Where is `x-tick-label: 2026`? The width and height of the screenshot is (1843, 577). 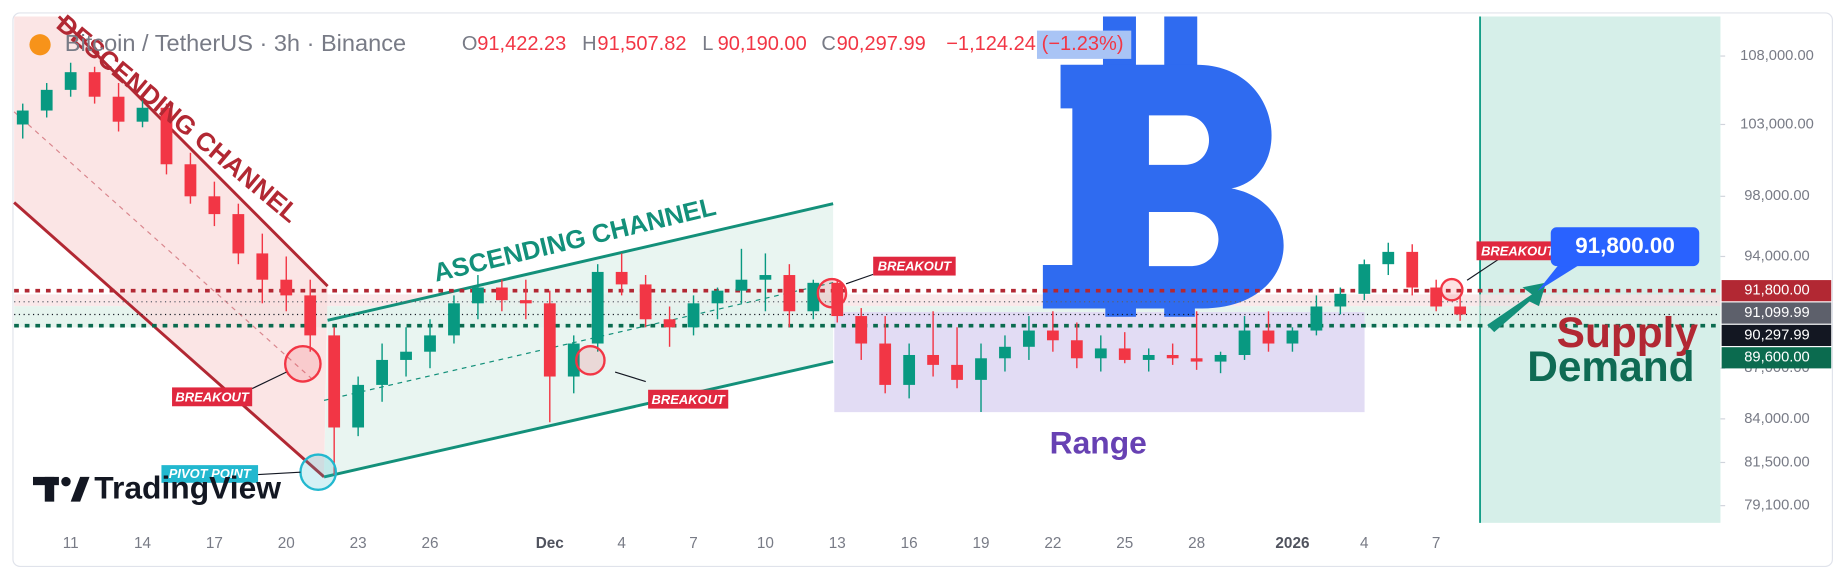
x-tick-label: 2026 is located at coordinates (1292, 543).